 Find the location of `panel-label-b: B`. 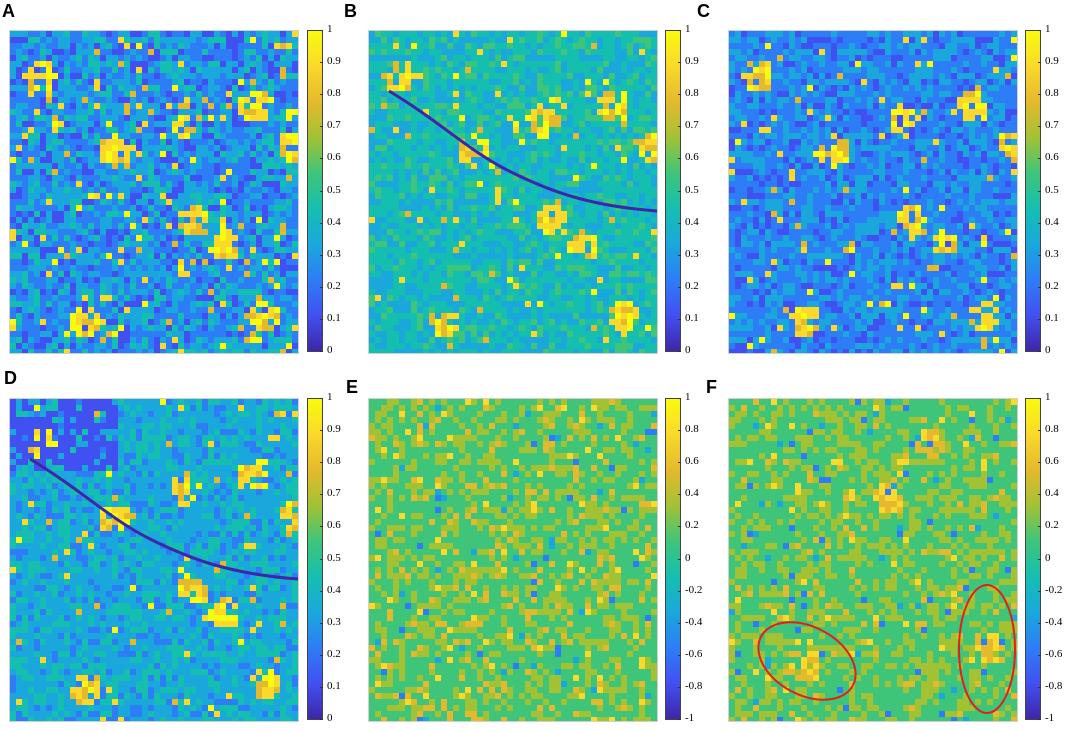

panel-label-b: B is located at coordinates (350, 11).